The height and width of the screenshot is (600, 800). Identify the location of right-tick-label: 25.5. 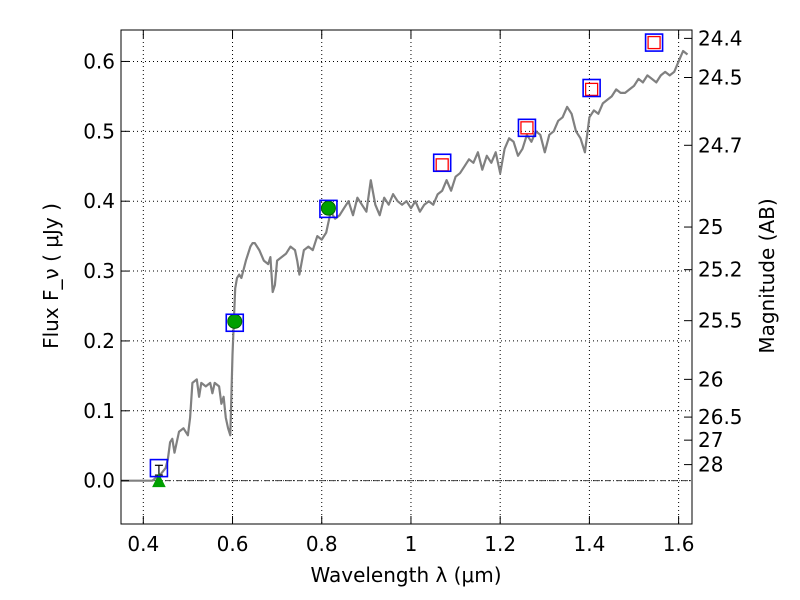
(720, 321).